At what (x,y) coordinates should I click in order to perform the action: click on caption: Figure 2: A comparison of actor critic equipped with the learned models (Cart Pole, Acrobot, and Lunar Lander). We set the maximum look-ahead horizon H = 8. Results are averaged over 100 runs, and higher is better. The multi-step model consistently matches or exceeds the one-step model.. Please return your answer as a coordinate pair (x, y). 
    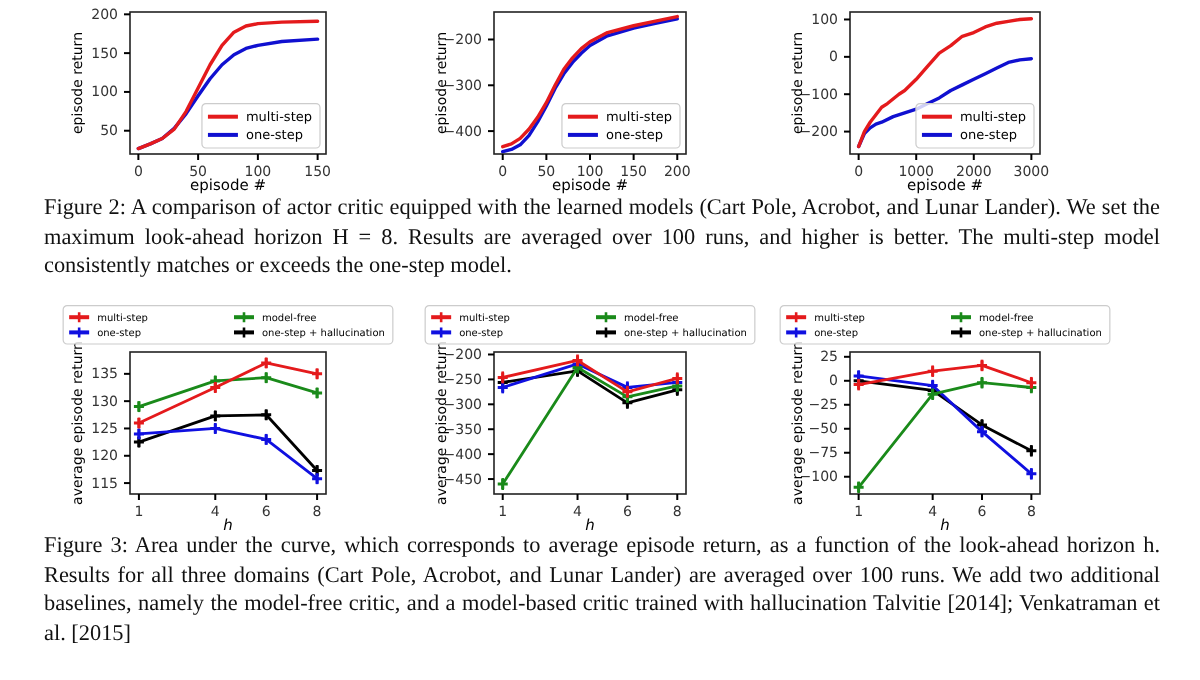
    Looking at the image, I should click on (602, 238).